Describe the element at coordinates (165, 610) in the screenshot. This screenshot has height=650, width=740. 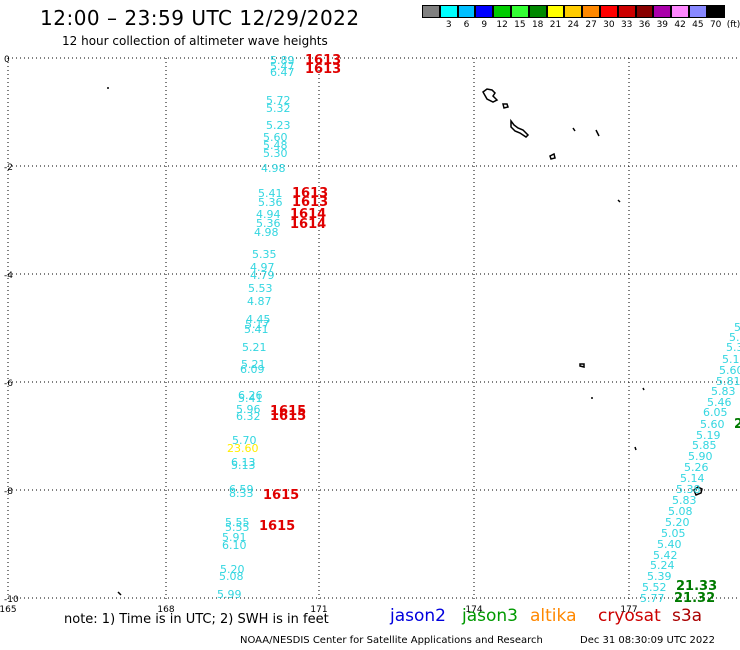
I see `axis-tick-label: 168` at that location.